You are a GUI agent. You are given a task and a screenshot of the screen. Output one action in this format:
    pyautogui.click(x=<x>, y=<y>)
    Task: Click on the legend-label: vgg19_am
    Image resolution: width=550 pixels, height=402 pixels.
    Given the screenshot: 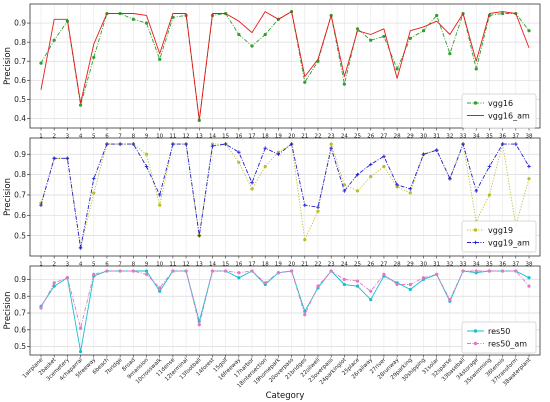 What is the action you would take?
    pyautogui.click(x=509, y=242)
    